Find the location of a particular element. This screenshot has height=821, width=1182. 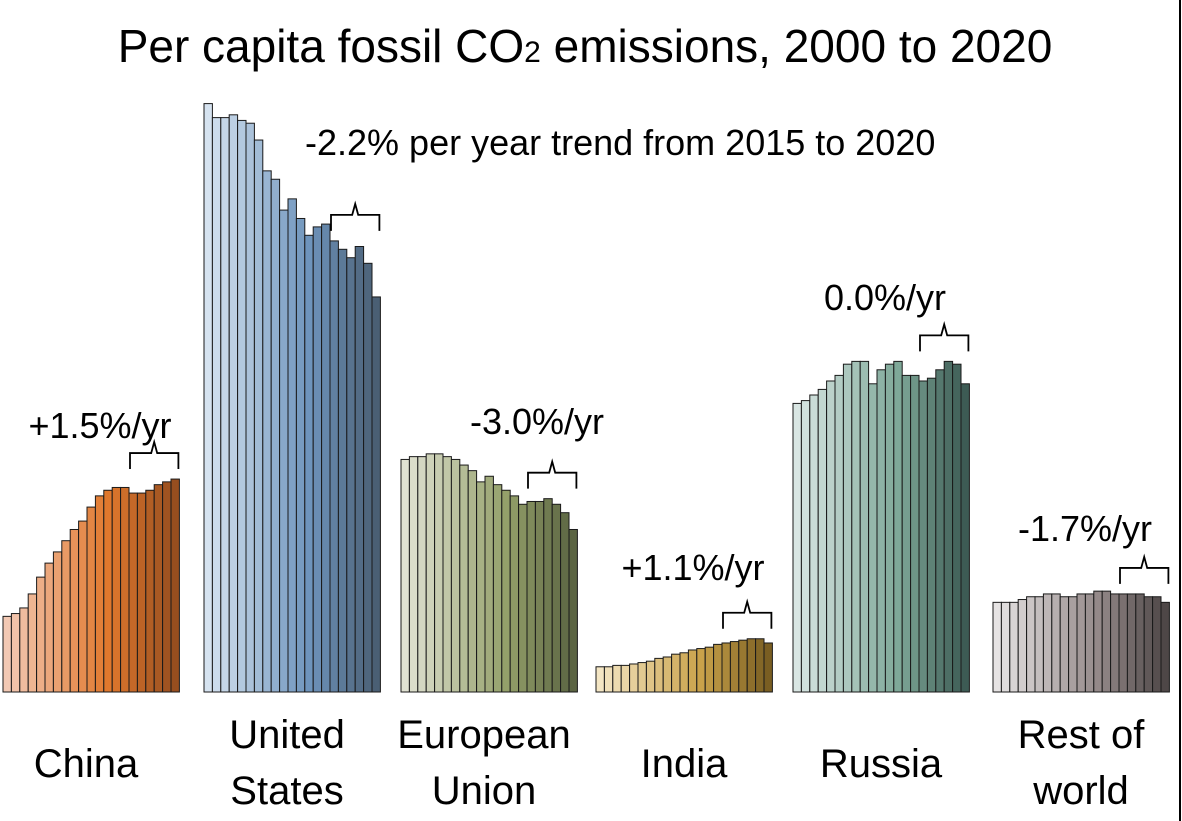

bar-european-union-2017 is located at coordinates (548, 595).